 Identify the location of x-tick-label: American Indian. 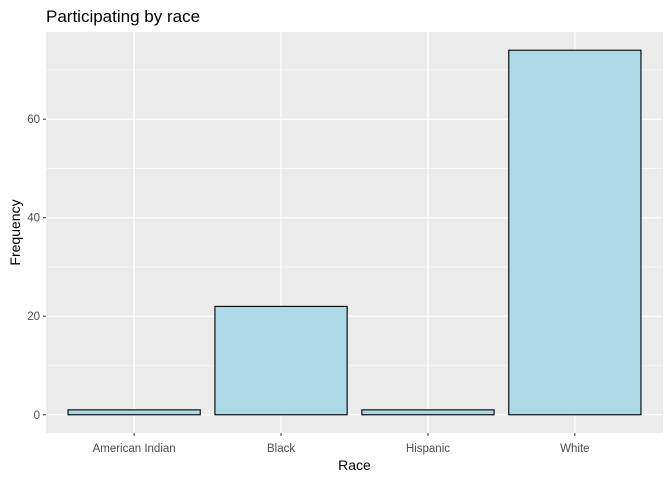
(134, 449).